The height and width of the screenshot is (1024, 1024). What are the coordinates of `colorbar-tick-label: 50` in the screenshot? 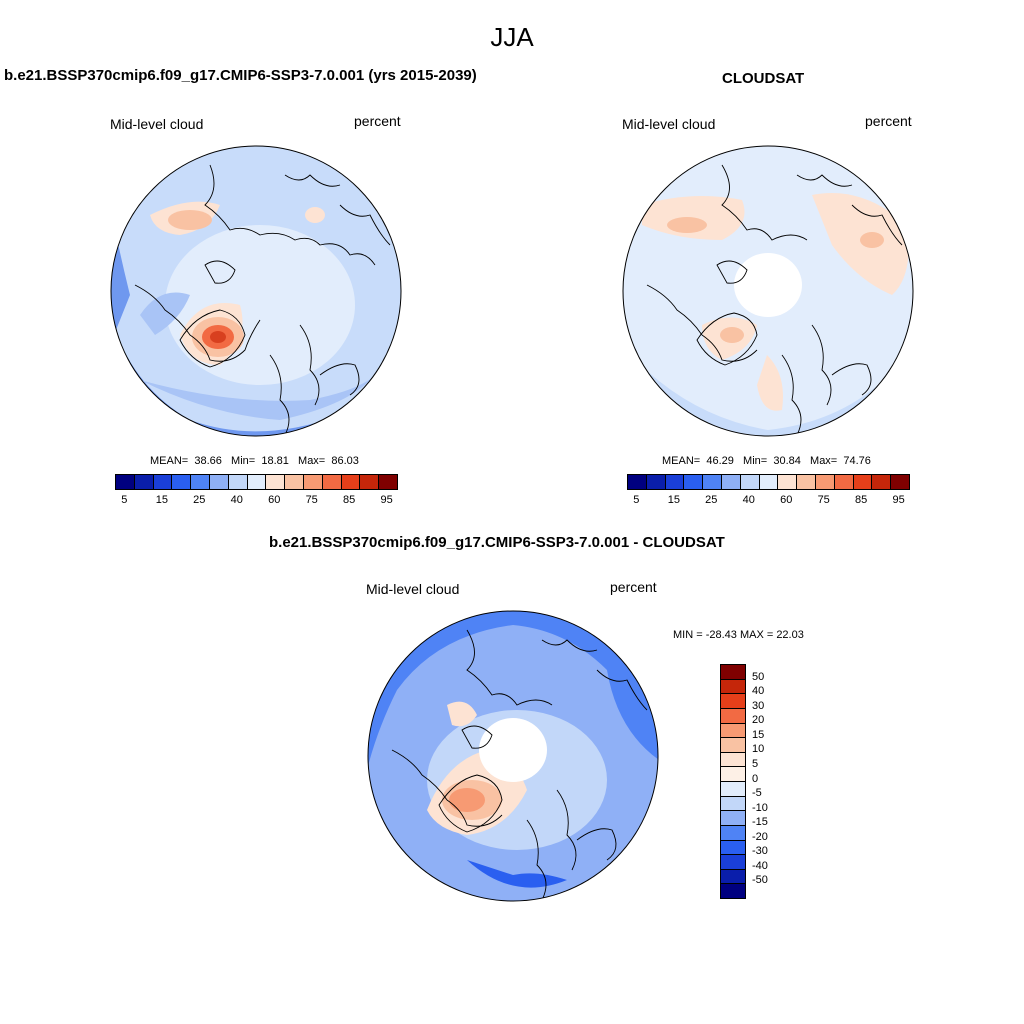 It's located at (758, 676).